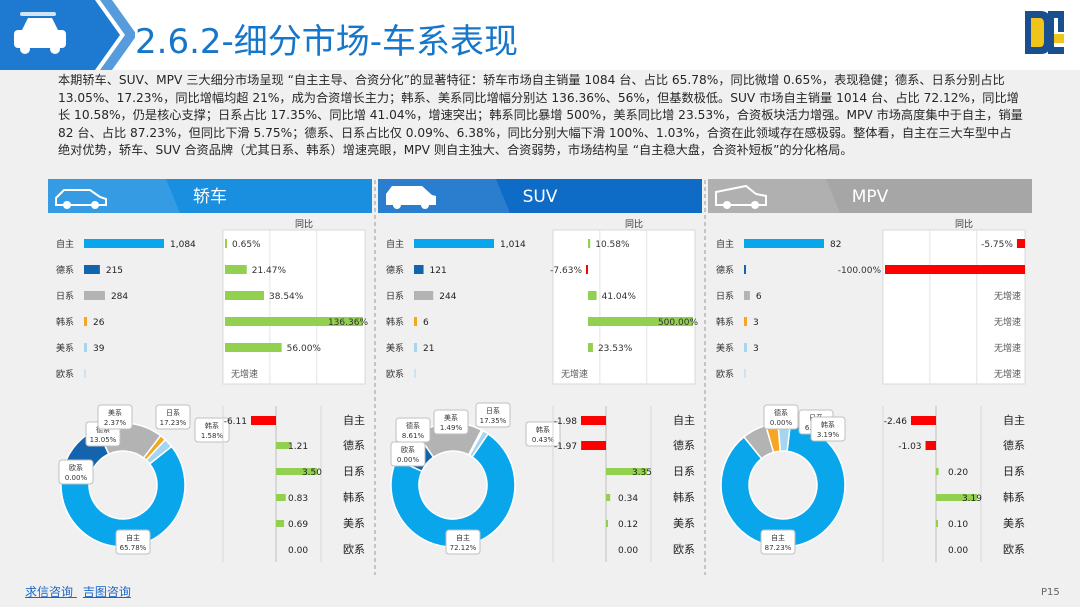 This screenshot has height=607, width=1080. Describe the element at coordinates (212, 436) in the screenshot. I see `share-label-value: 1.58%` at that location.